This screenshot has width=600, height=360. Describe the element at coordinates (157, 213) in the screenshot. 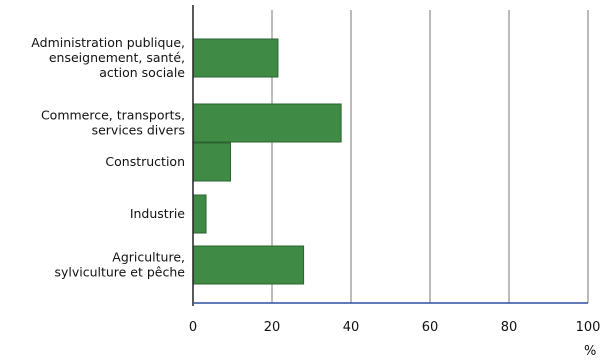

I see `category-label: Industrie` at that location.